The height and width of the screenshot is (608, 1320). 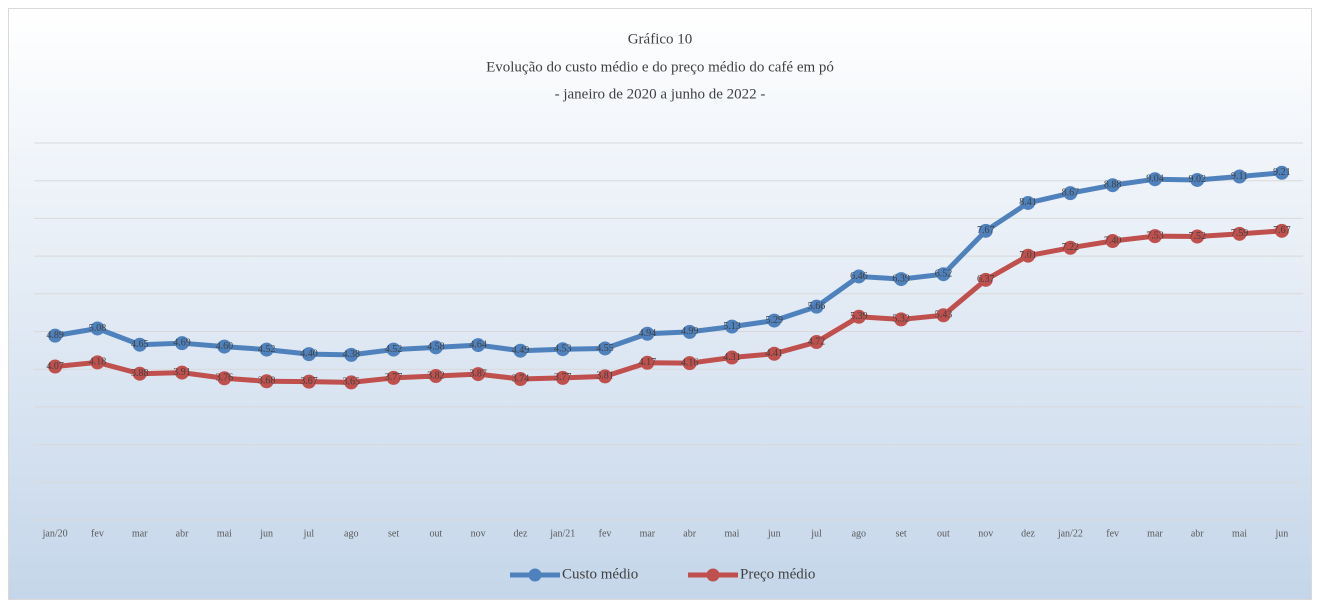 What do you see at coordinates (605, 533) in the screenshot?
I see `x-tick-label: fev` at bounding box center [605, 533].